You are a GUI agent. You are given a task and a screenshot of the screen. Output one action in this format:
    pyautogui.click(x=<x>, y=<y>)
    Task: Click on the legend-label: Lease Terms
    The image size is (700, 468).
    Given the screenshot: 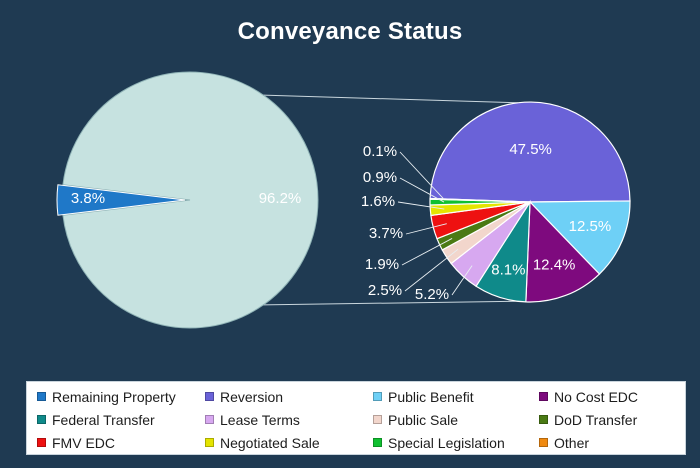 What is the action you would take?
    pyautogui.click(x=260, y=419)
    